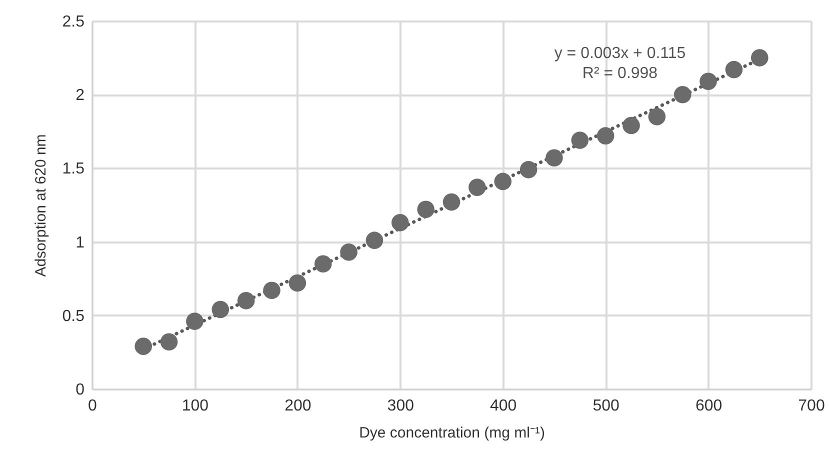 Image resolution: width=829 pixels, height=469 pixels. What do you see at coordinates (298, 406) in the screenshot?
I see `x-tick-label: 200` at bounding box center [298, 406].